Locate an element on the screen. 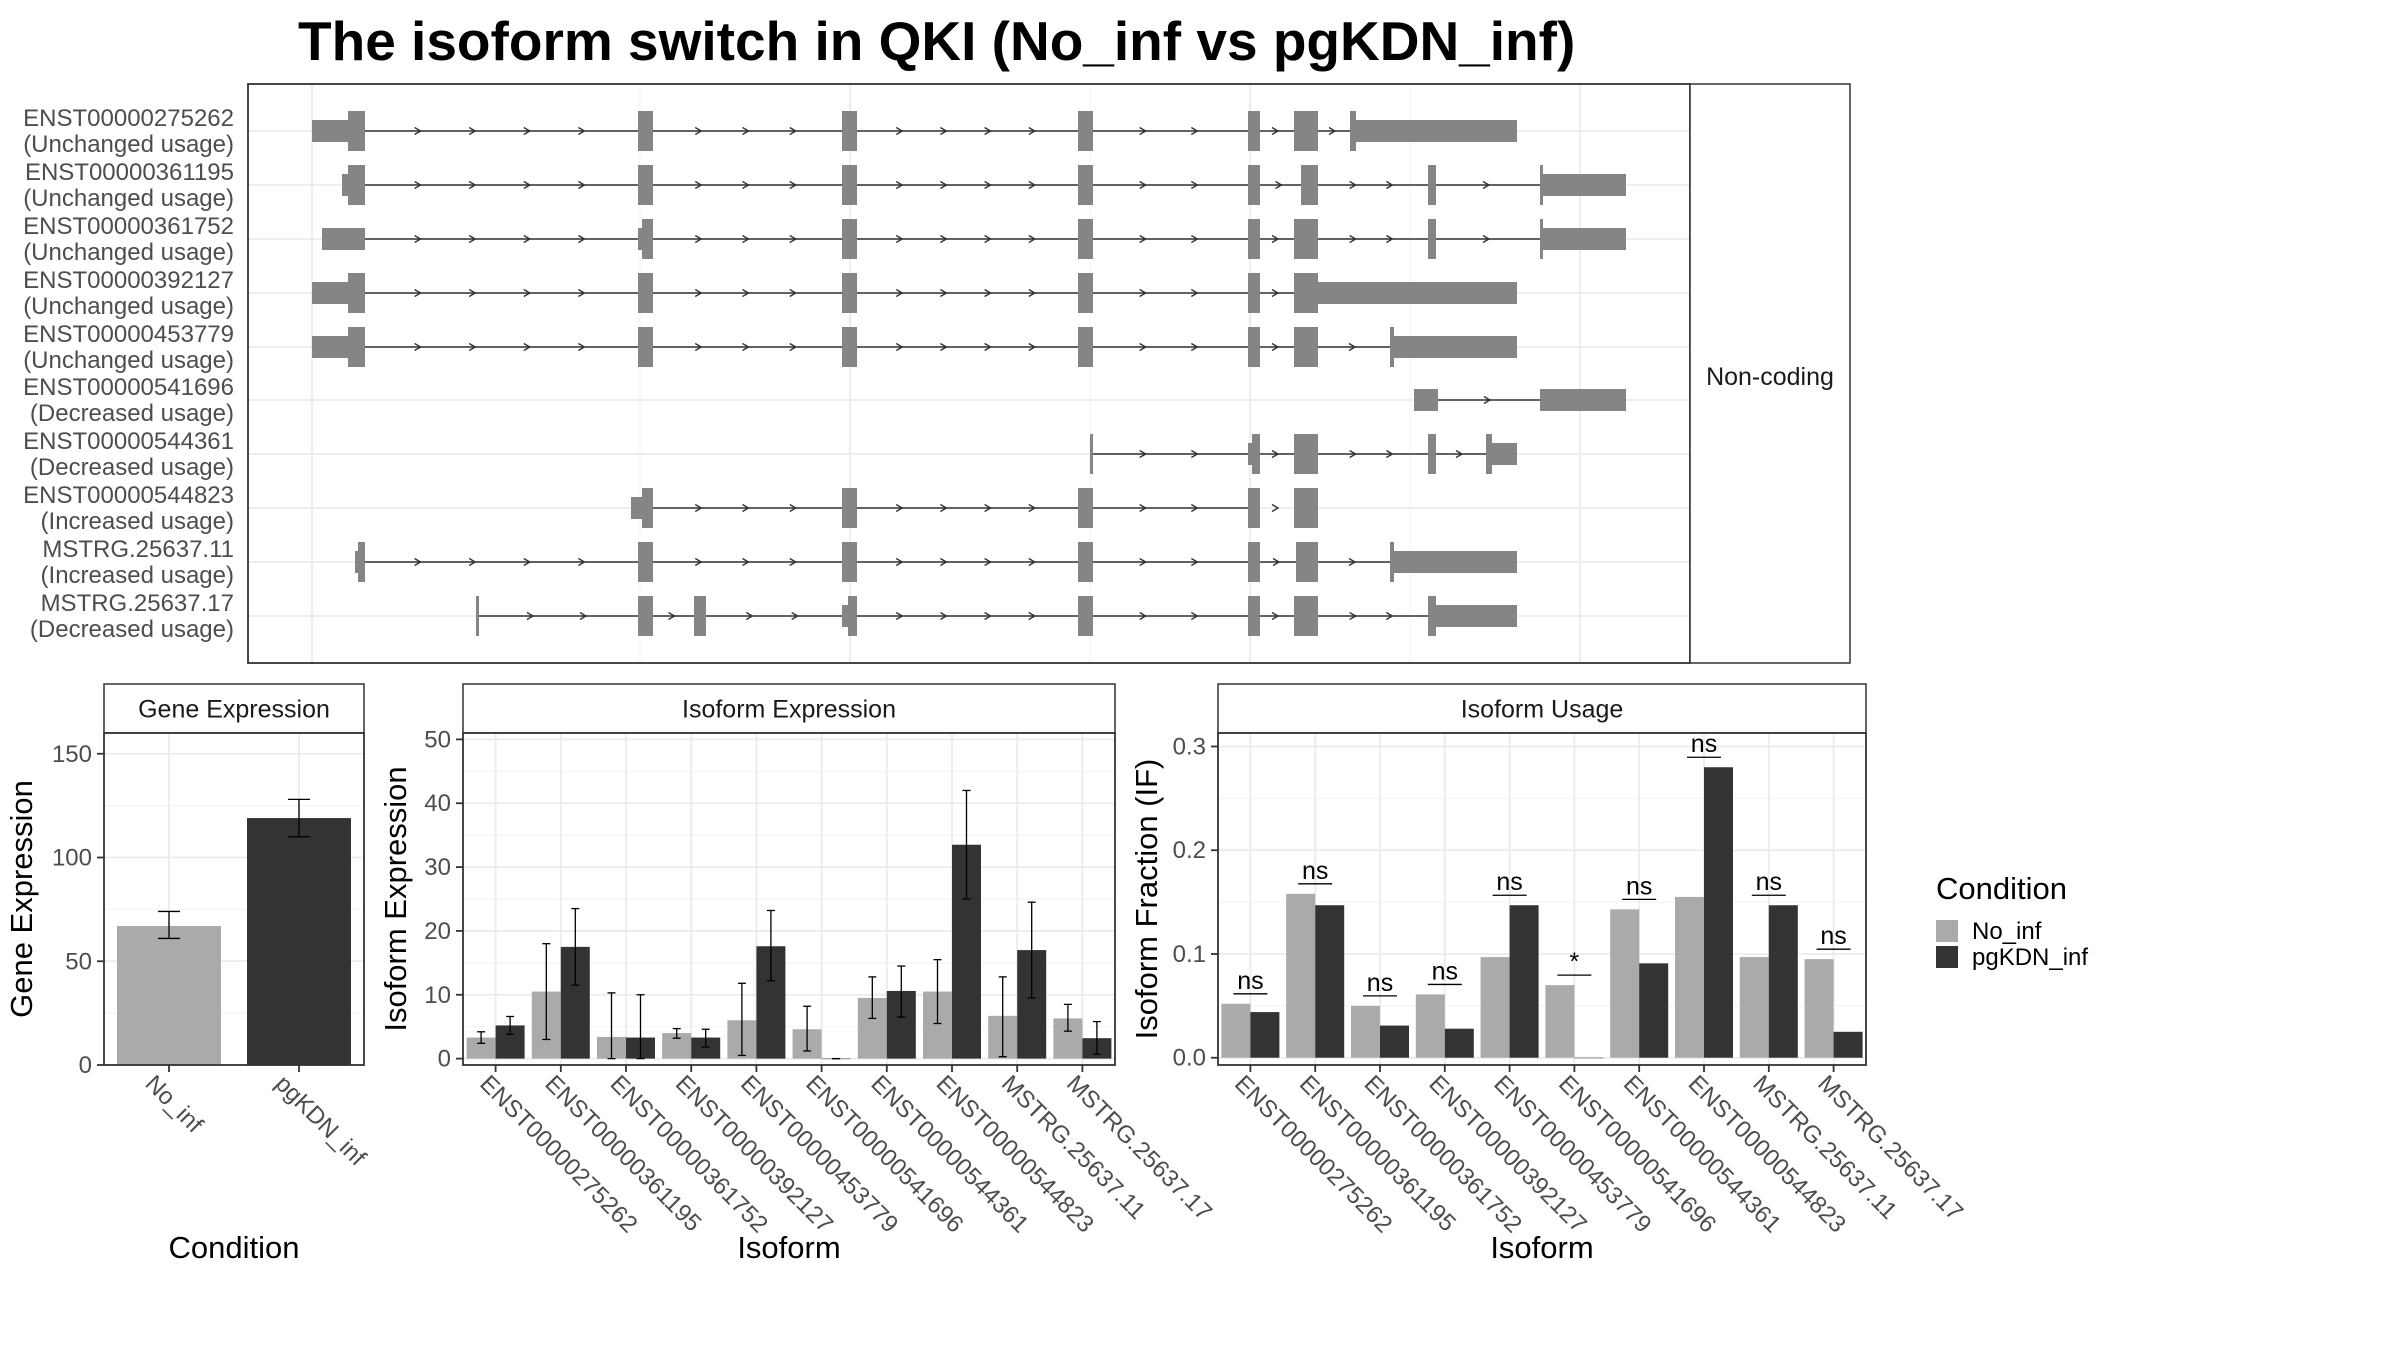 The height and width of the screenshot is (1350, 2400). y-tick-label: 20 is located at coordinates (437, 931).